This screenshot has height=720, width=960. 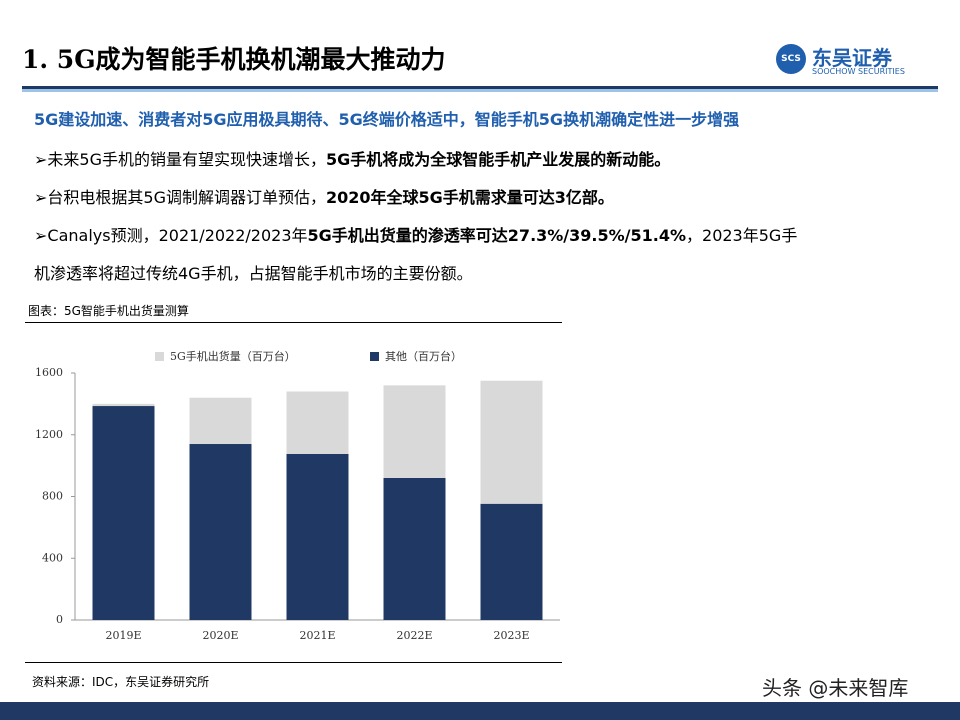 I want to click on text: ➢台积电根据其5G调制解调器订单预估，, so click(x=180, y=197).